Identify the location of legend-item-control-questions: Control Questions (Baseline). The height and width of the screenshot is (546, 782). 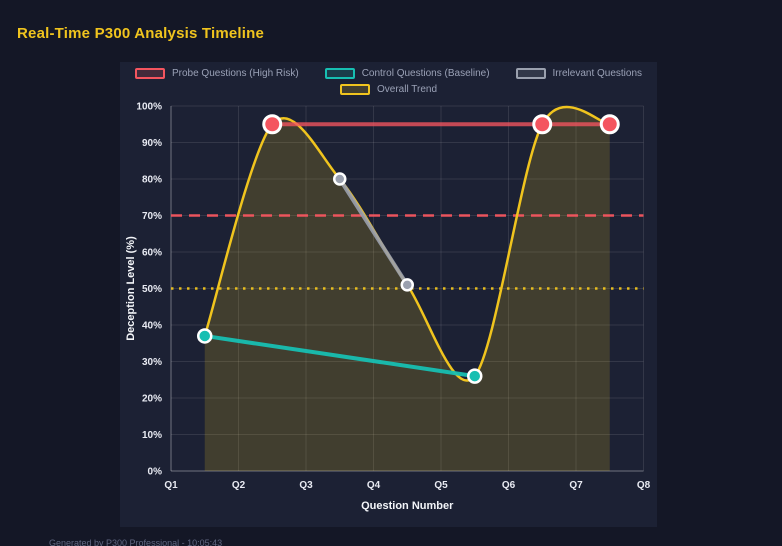
(407, 73).